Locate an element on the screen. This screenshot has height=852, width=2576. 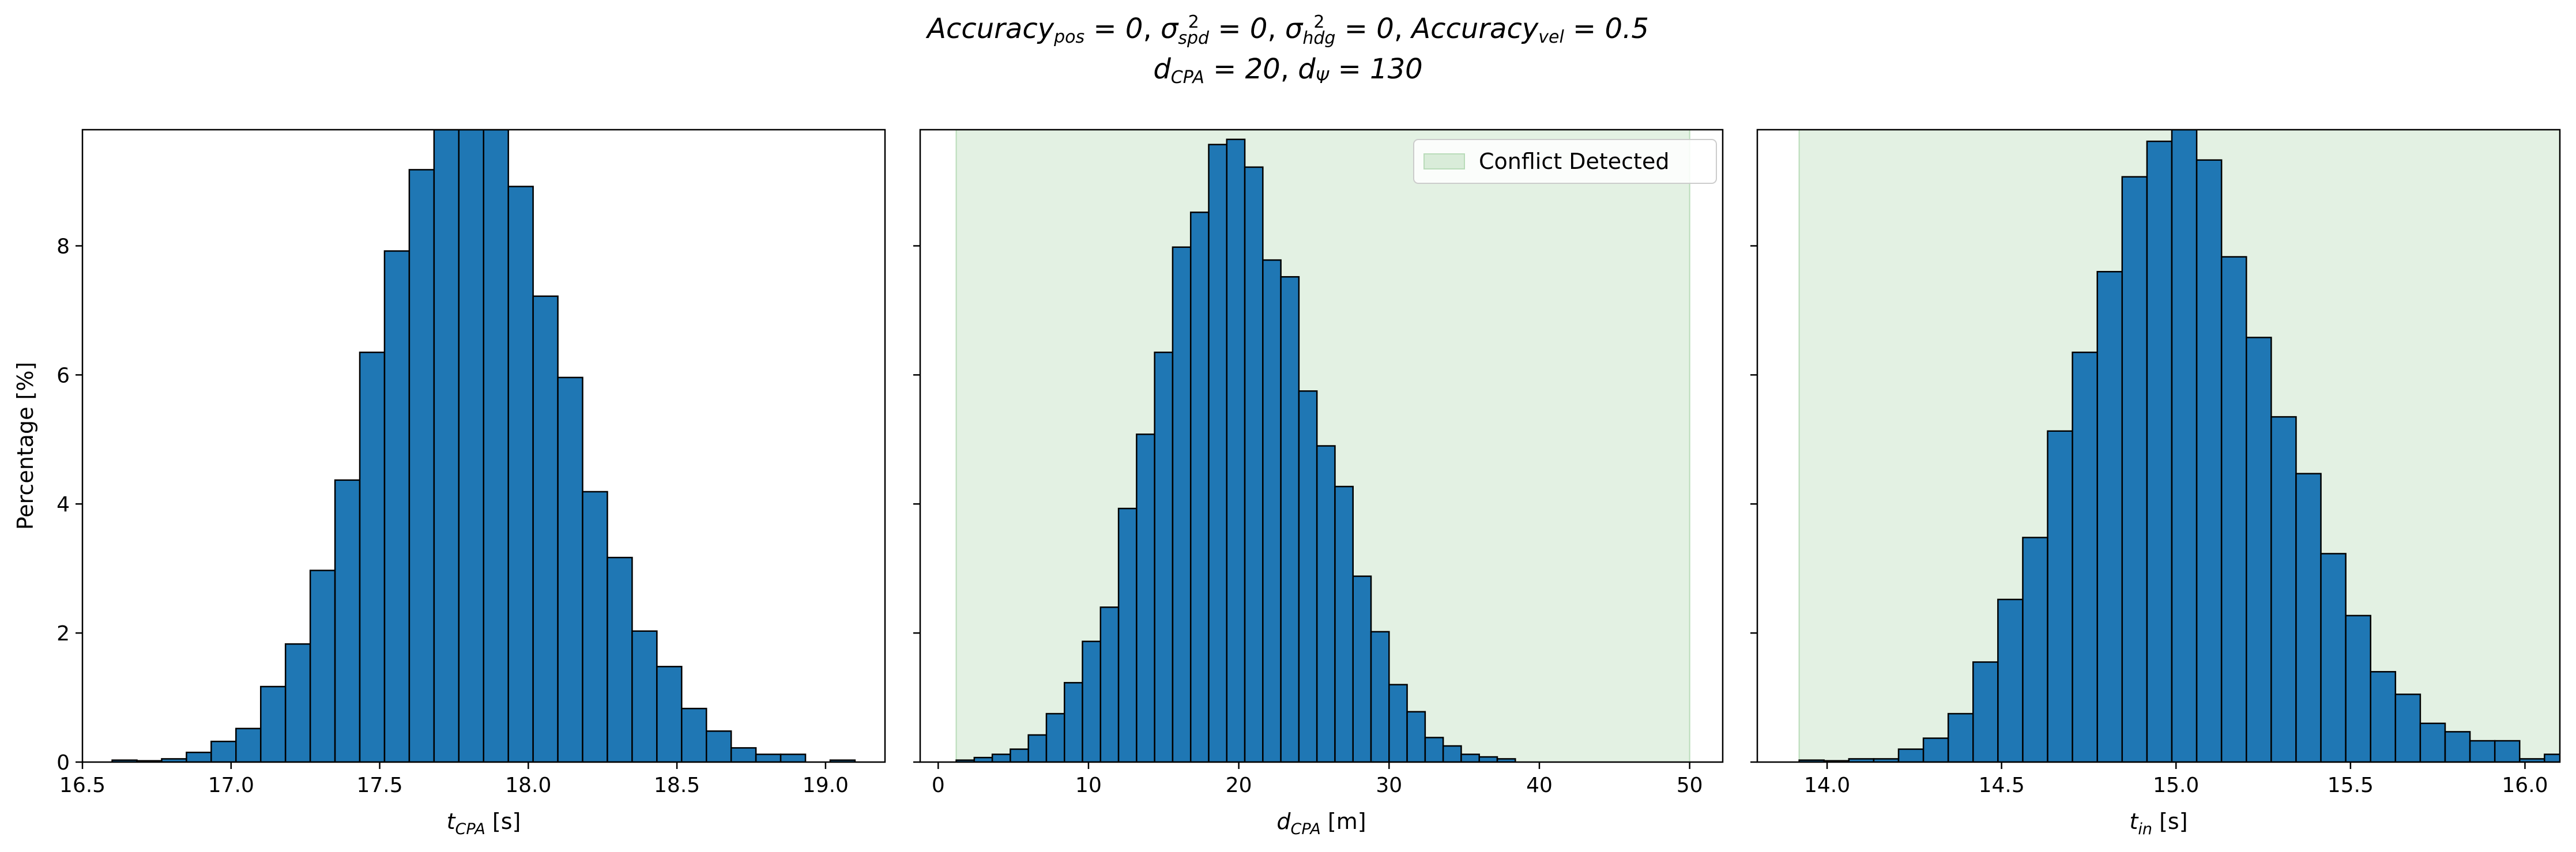
legend-box is located at coordinates (1565, 161).